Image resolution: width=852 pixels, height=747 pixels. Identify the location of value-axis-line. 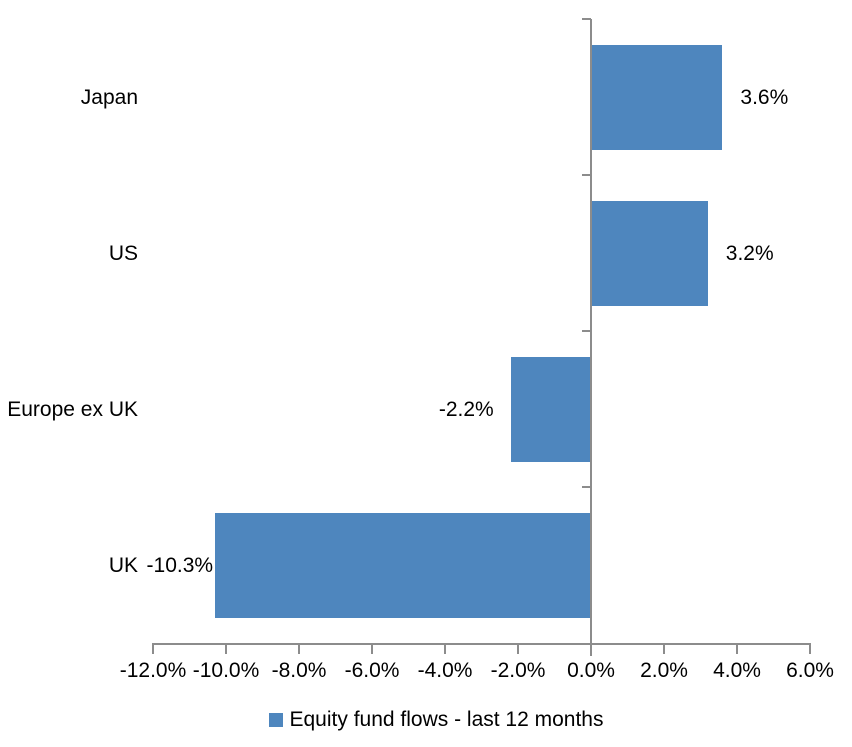
(481, 644).